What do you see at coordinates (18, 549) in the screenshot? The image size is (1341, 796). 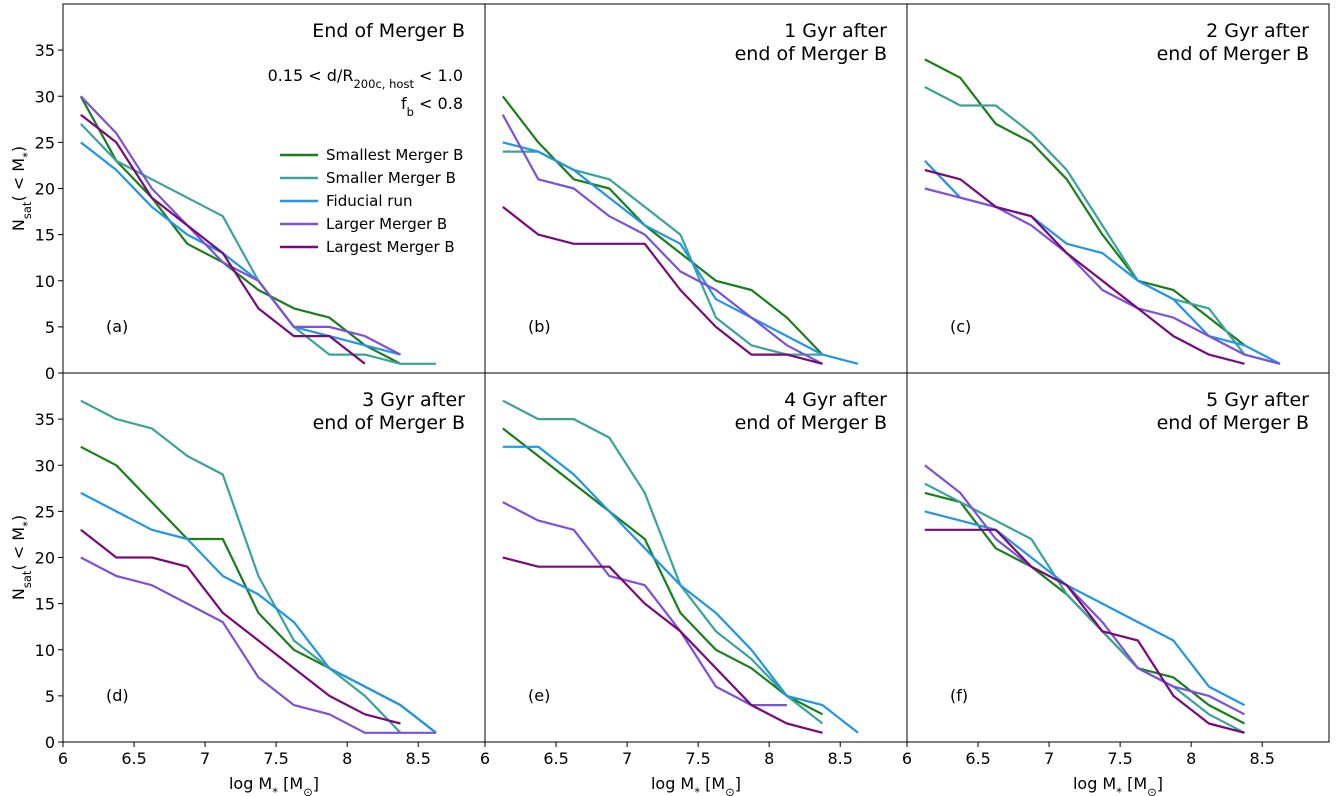 I see `y-axis-label-part: ( < M` at bounding box center [18, 549].